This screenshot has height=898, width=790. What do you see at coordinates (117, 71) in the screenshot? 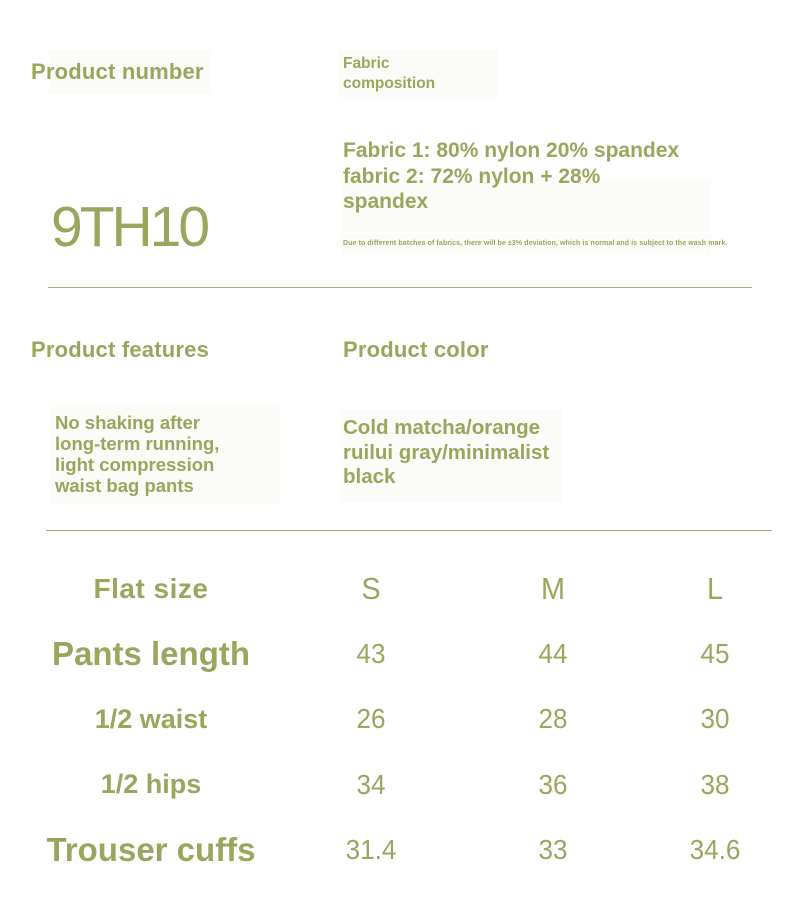
I see `product-number-label: Product number` at bounding box center [117, 71].